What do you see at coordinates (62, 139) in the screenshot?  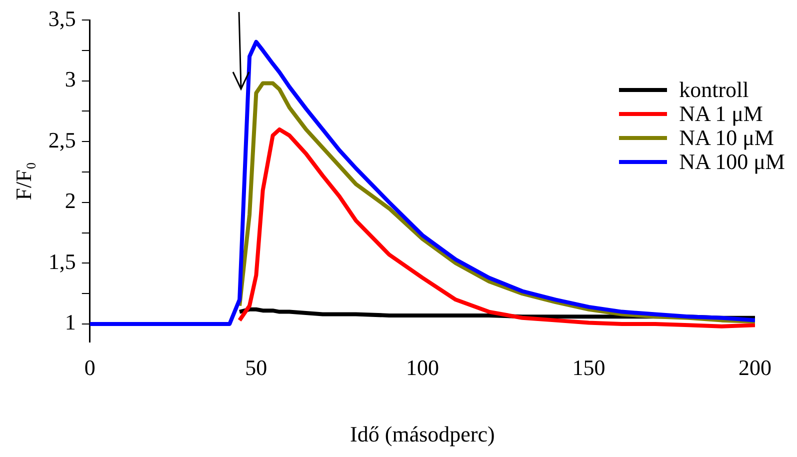 I see `y-tick-label: 2,5` at bounding box center [62, 139].